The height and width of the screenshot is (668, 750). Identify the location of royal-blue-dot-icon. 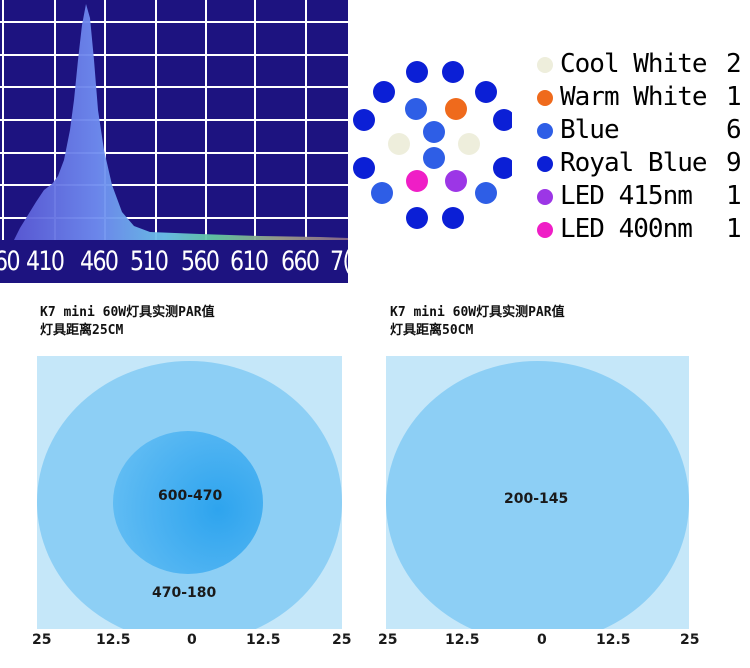
(545, 164).